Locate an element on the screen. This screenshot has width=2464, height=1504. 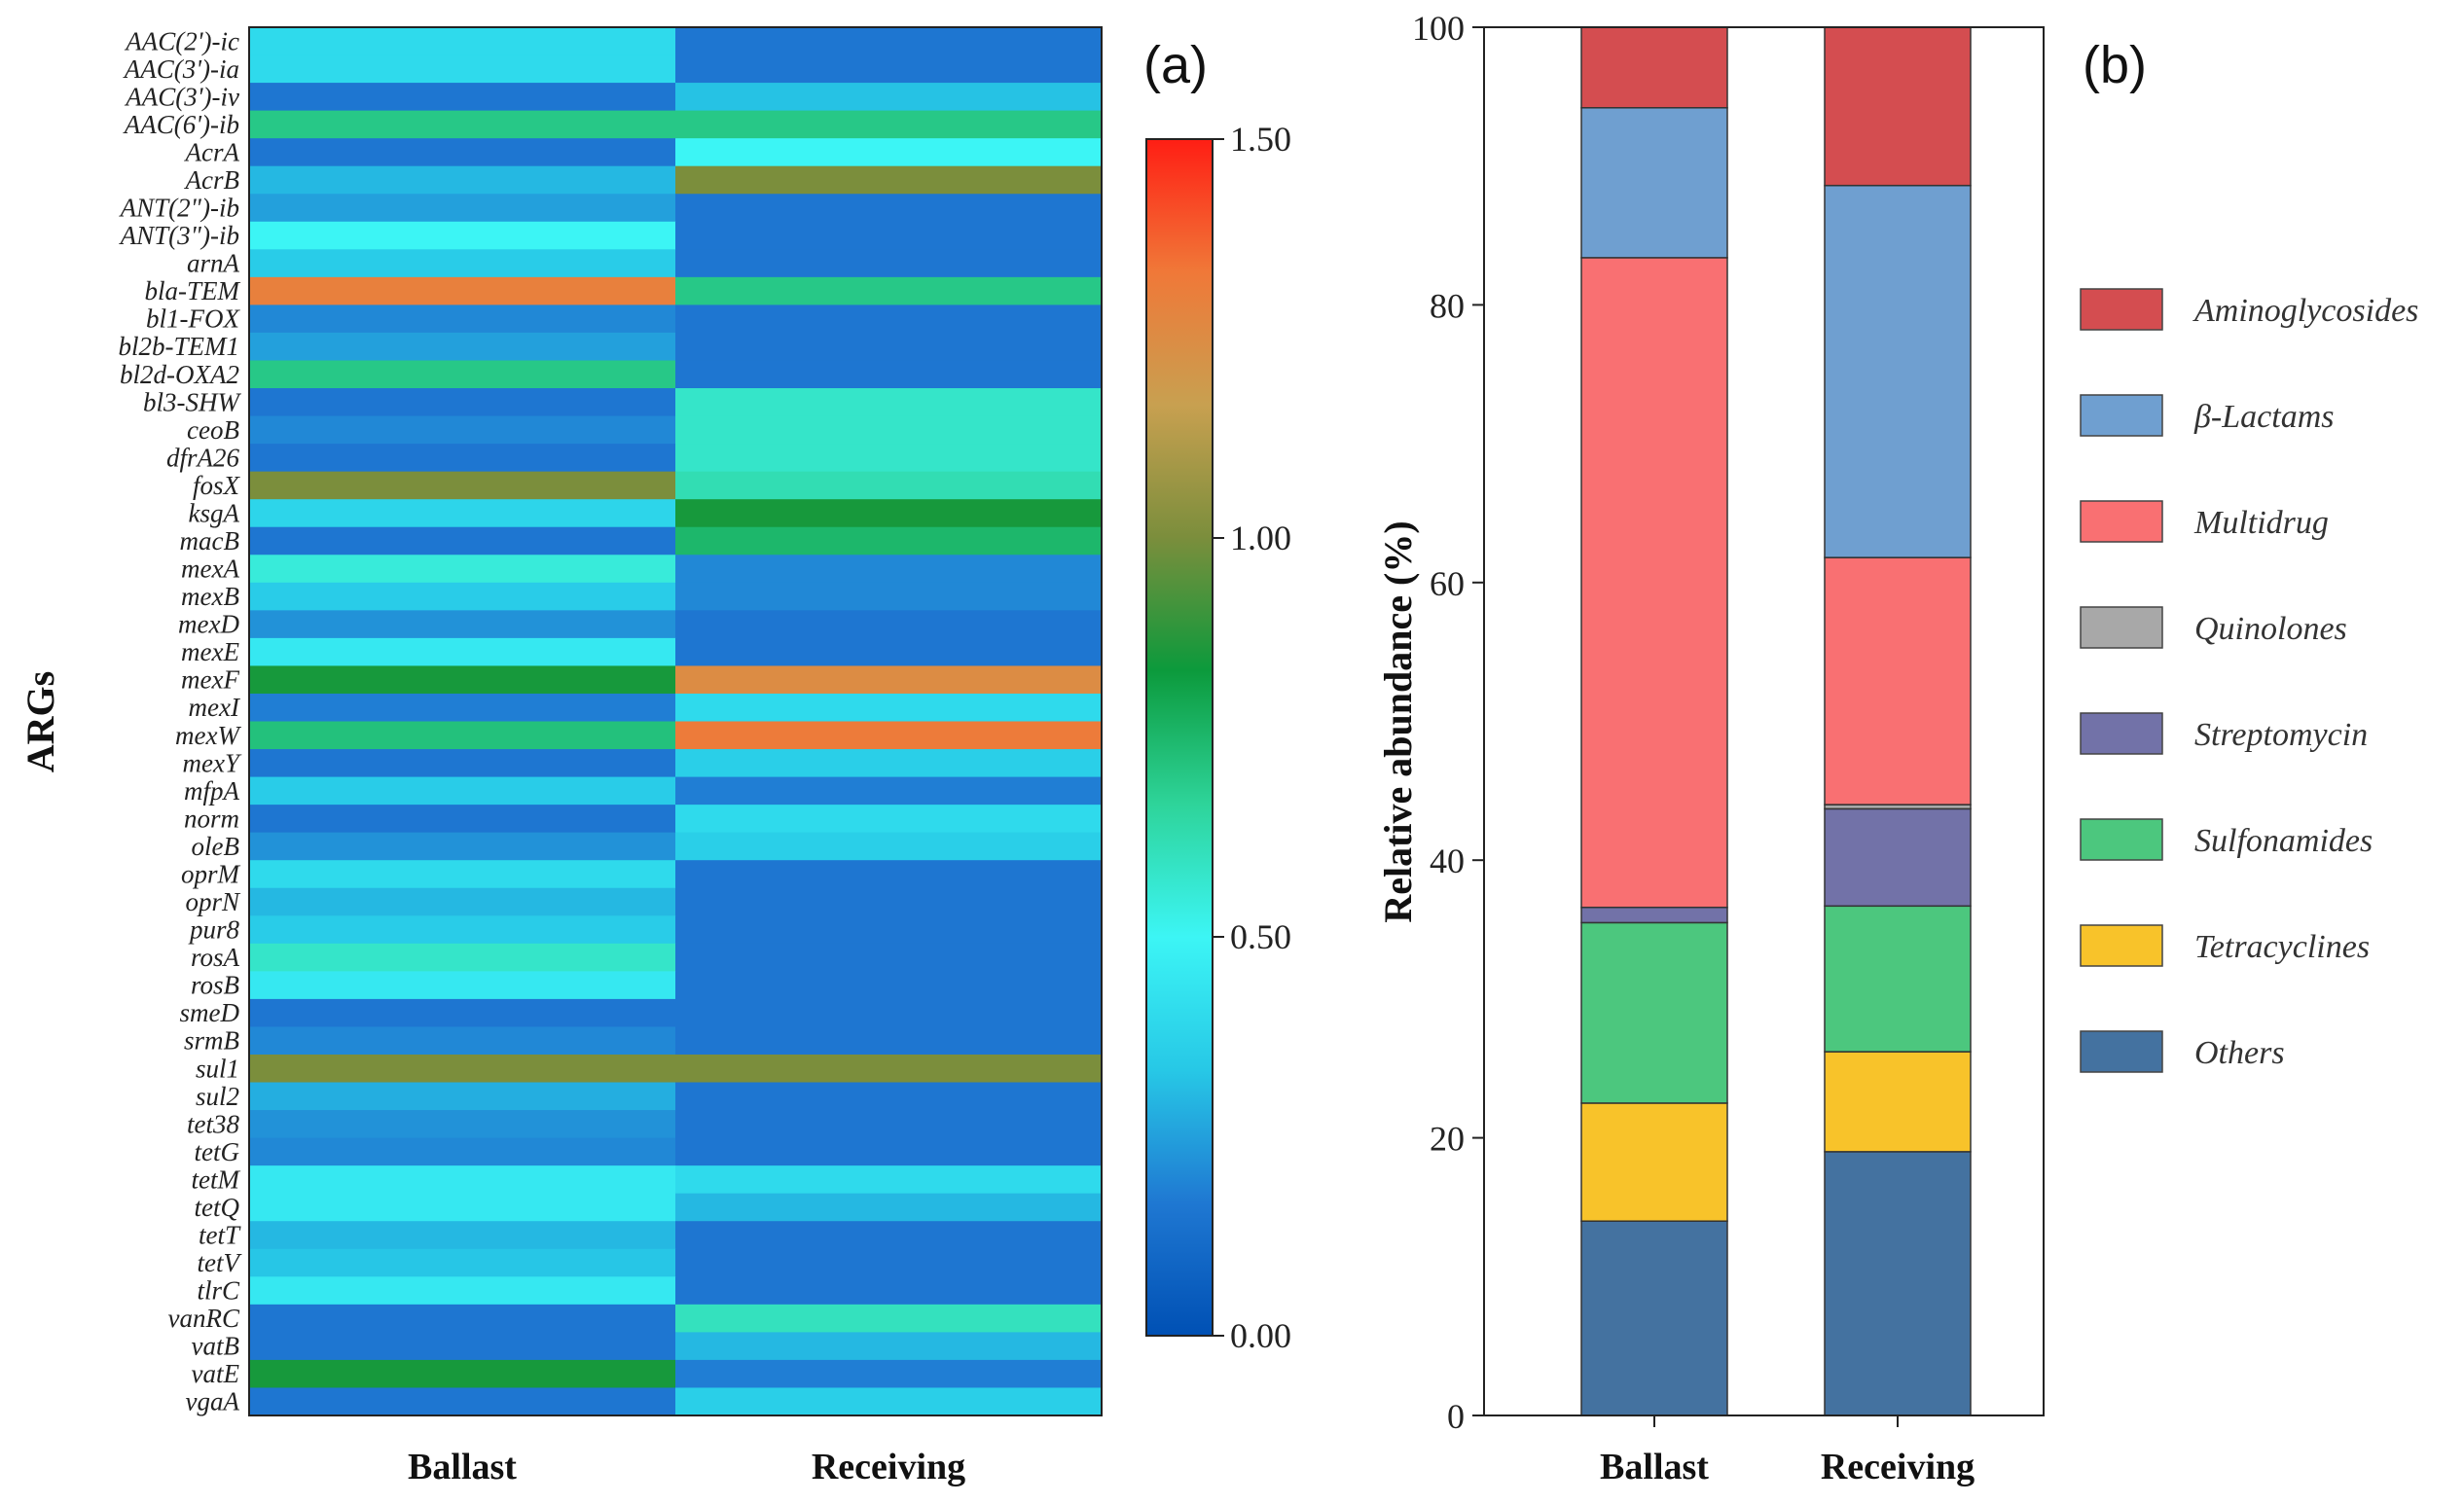
bar-ballast-aminoglycosides is located at coordinates (1654, 67).